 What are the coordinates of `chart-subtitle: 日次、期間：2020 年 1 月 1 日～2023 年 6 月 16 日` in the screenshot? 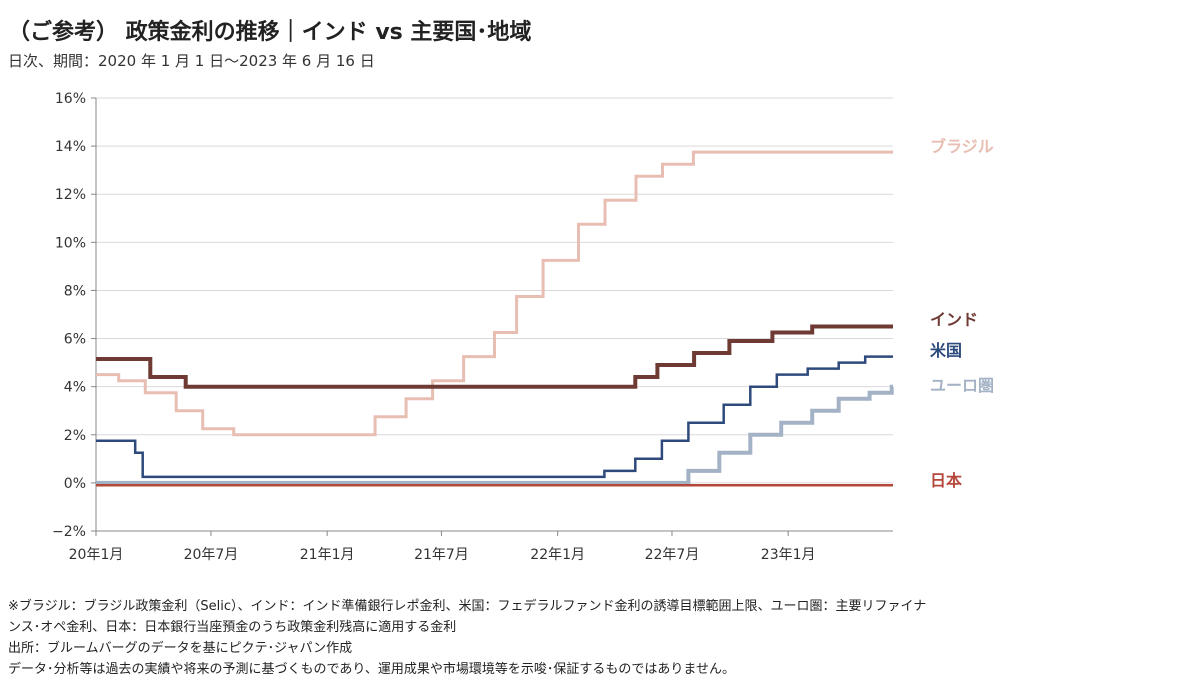 It's located at (191, 61).